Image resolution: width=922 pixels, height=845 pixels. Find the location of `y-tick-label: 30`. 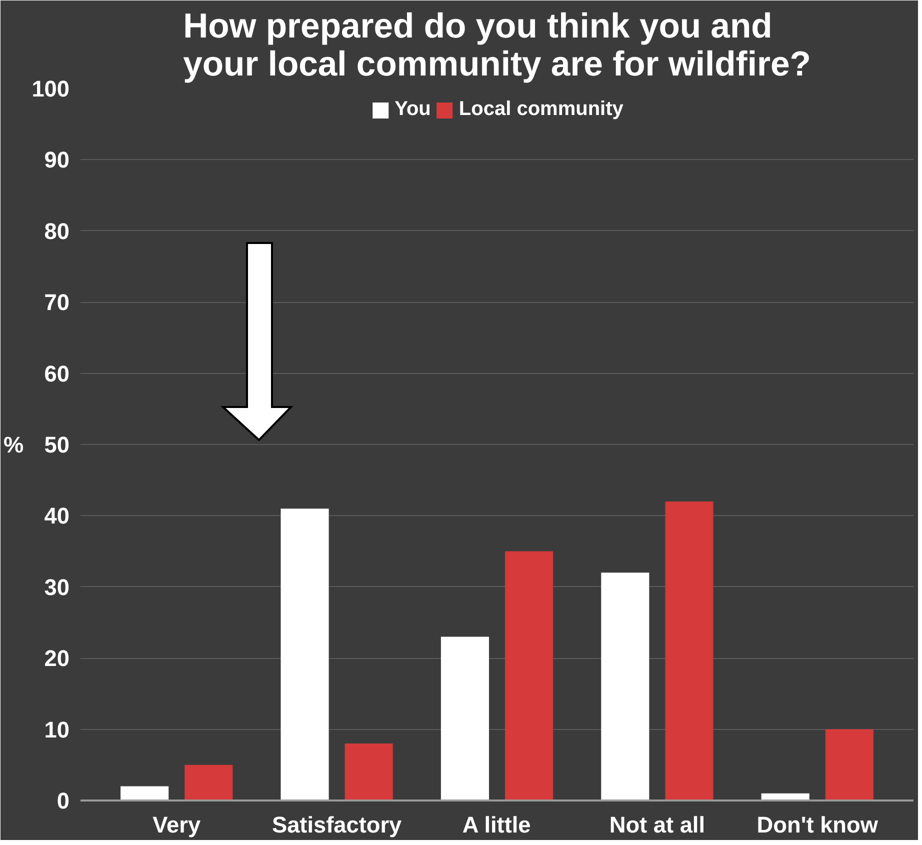

y-tick-label: 30 is located at coordinates (57, 587).